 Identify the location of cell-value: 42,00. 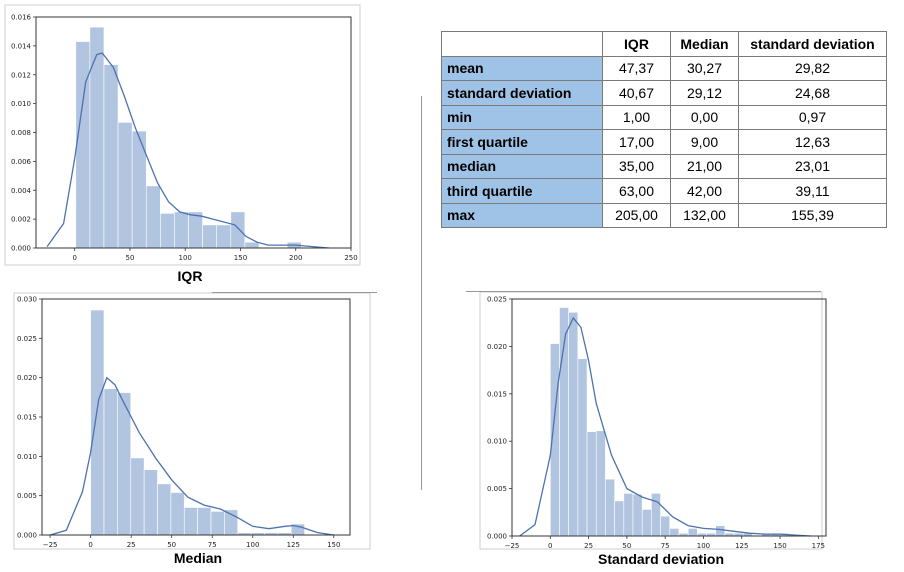
(704, 191).